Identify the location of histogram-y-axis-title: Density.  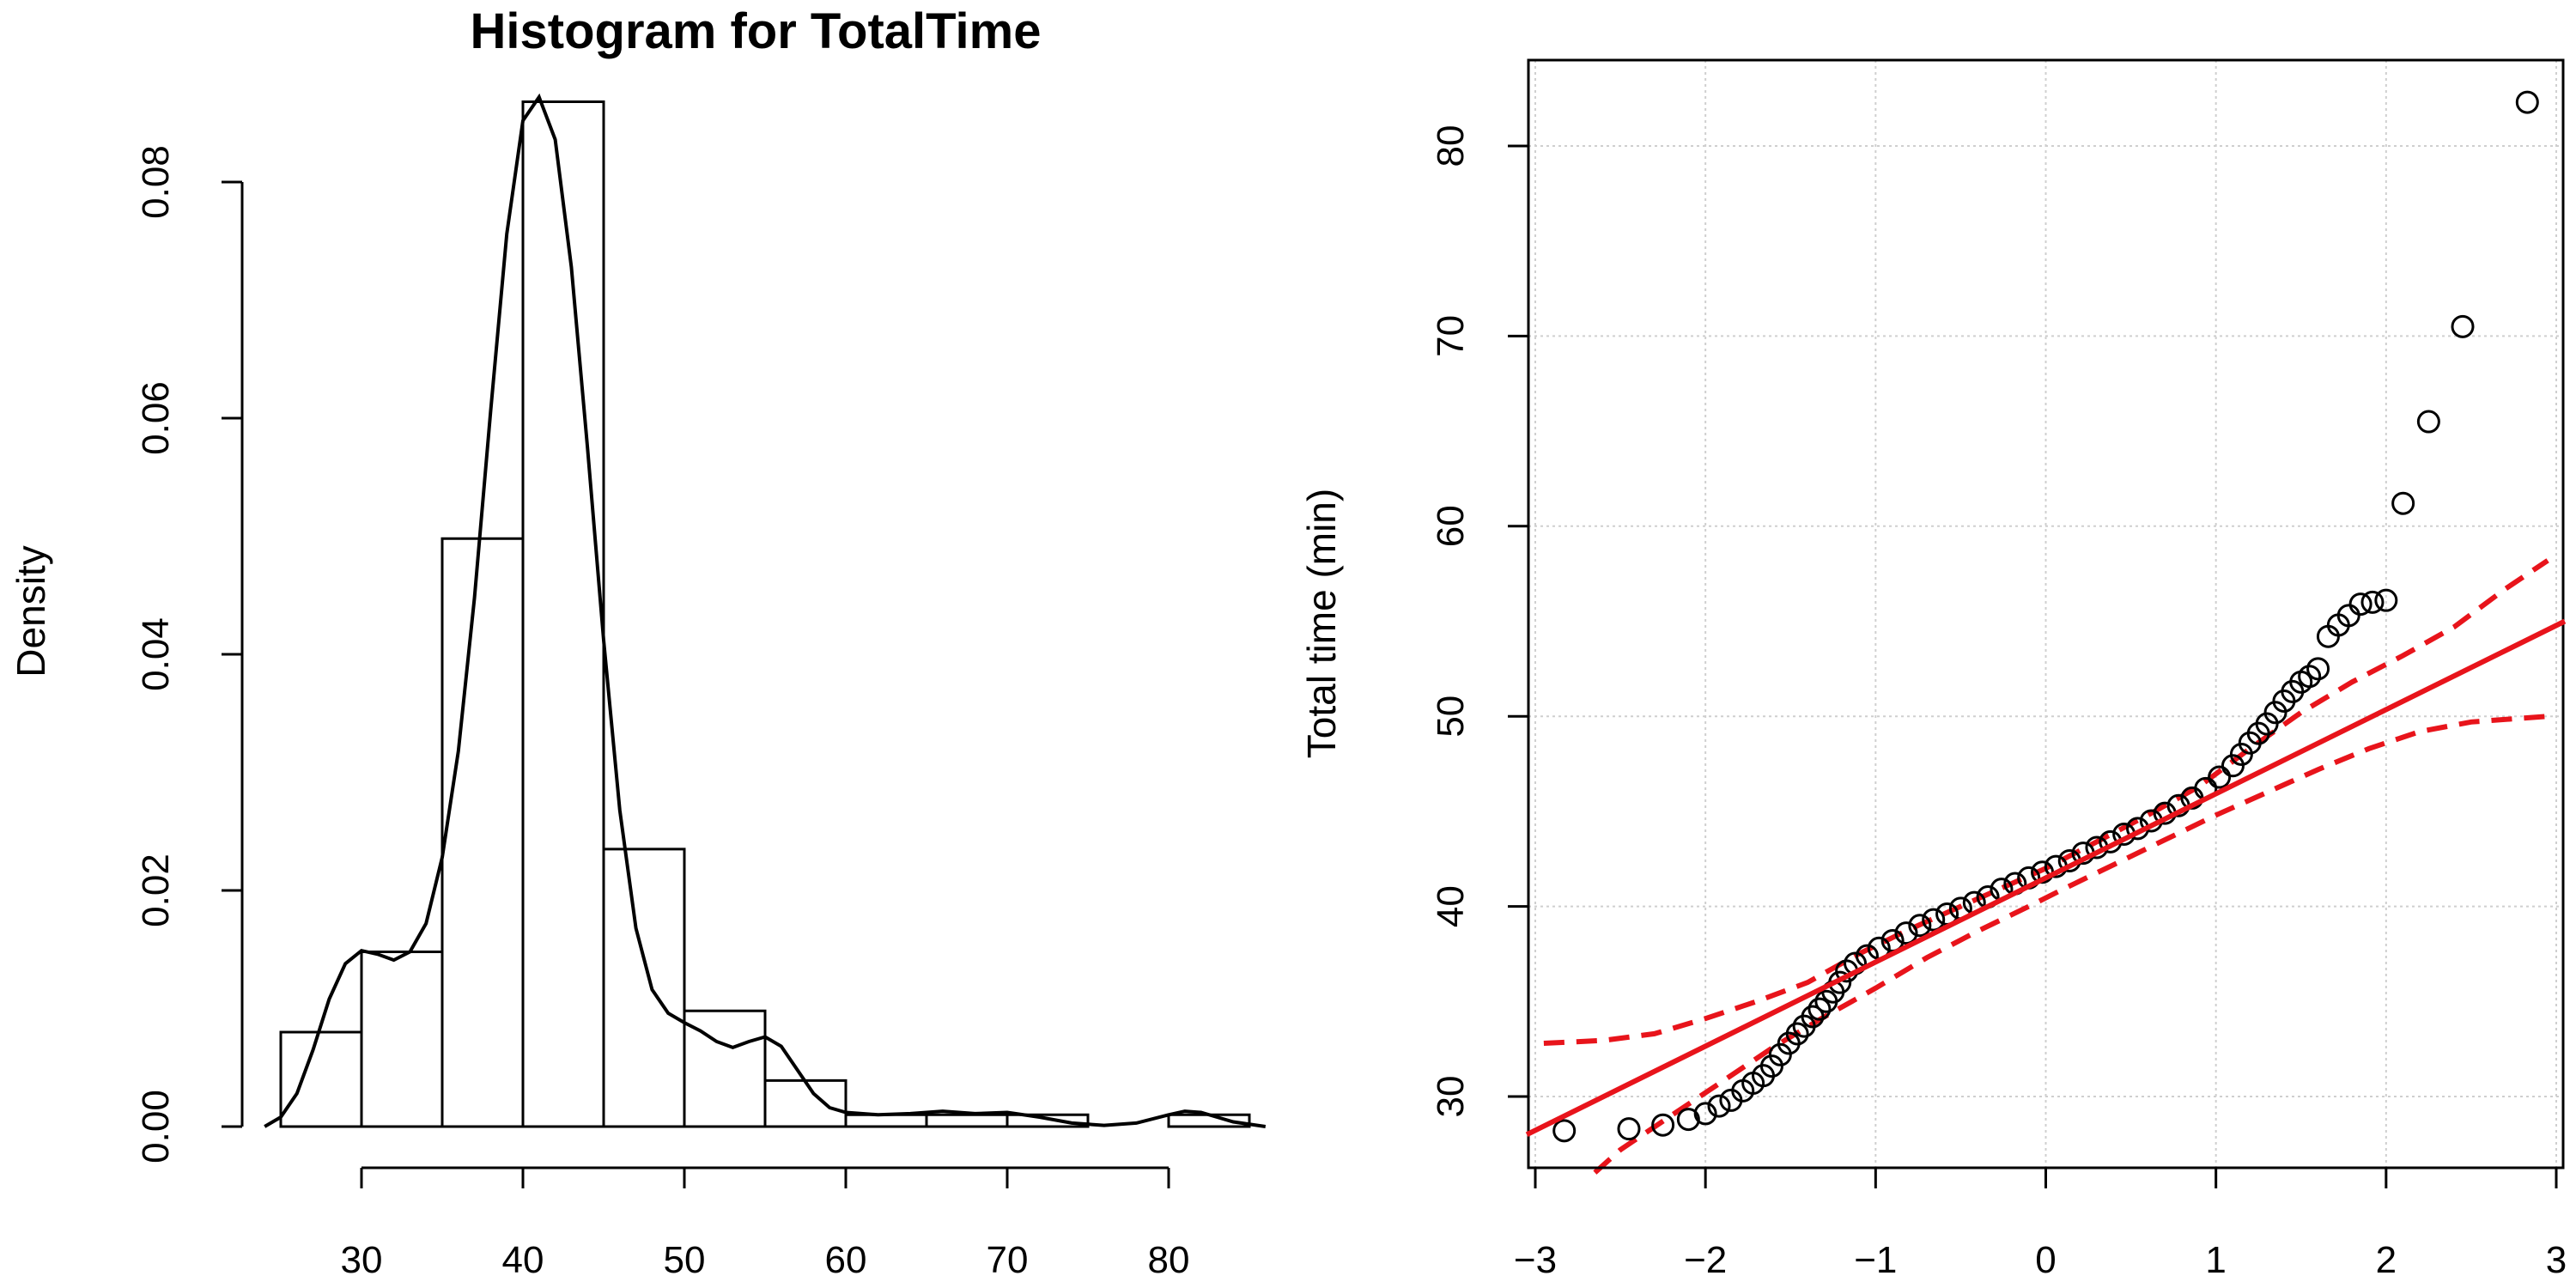
(31, 611).